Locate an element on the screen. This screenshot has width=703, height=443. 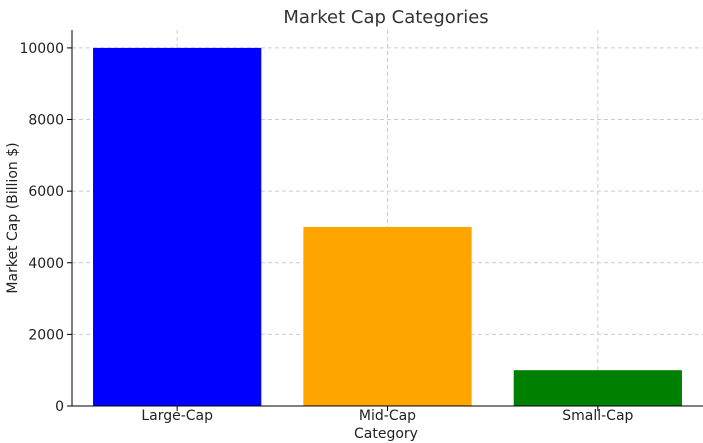
y-axis-label: Market Cap (Billion $) is located at coordinates (13, 217).